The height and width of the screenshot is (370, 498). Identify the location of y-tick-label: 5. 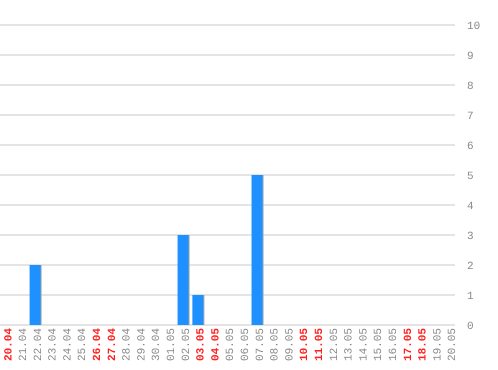
(470, 176).